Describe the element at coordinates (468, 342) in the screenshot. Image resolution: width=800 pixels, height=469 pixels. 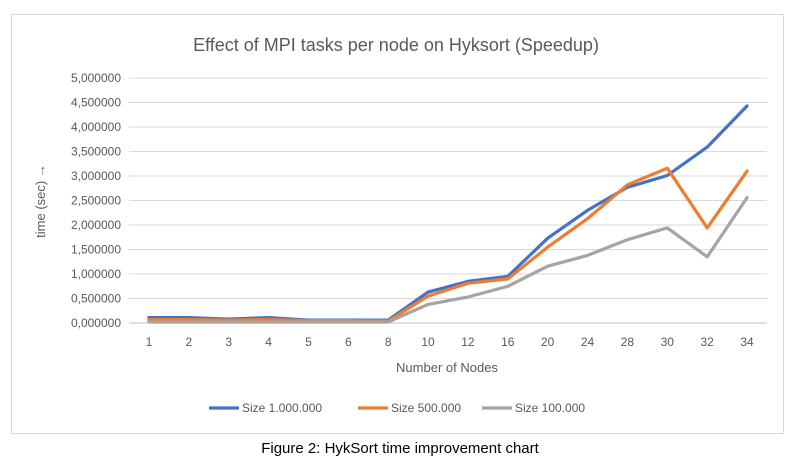
I see `x-tick-label: 12` at that location.